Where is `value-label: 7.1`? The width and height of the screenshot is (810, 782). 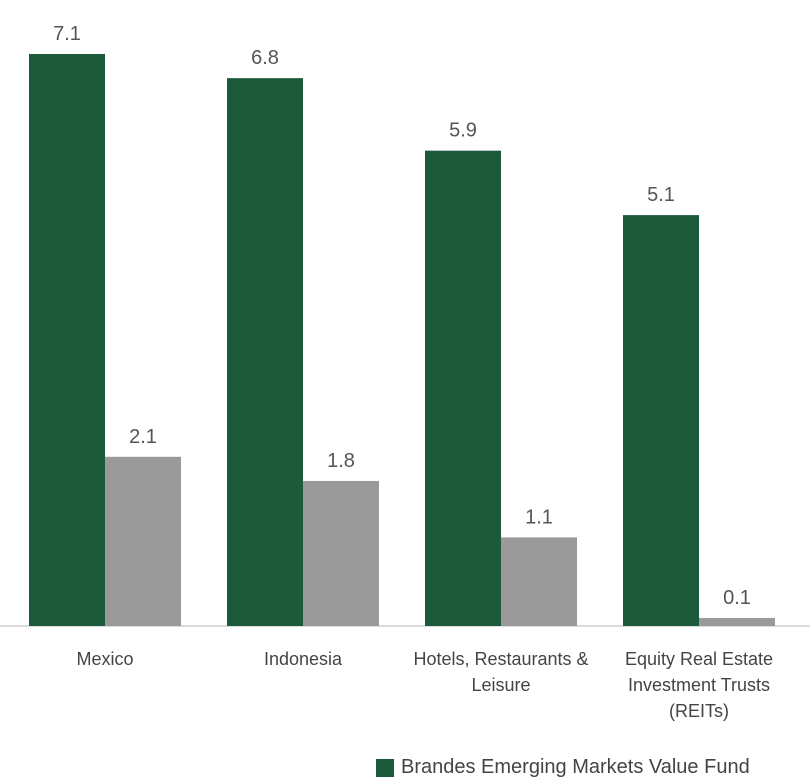 value-label: 7.1 is located at coordinates (67, 34).